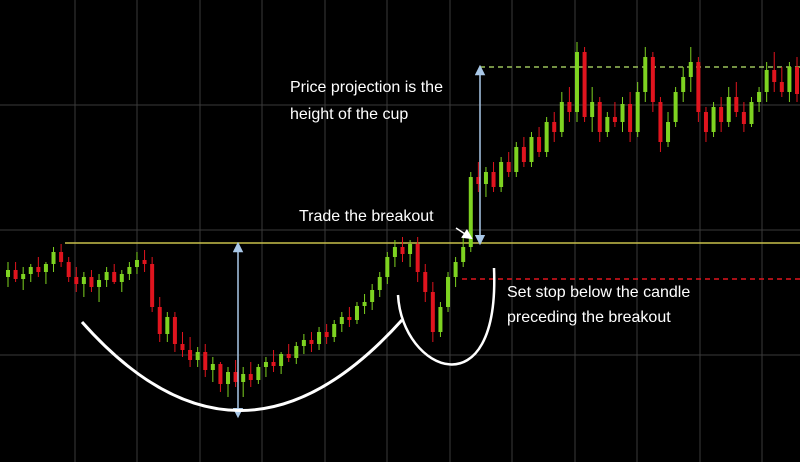 This screenshot has width=800, height=462. Describe the element at coordinates (598, 292) in the screenshot. I see `stop-note: Set stop below the candle` at that location.